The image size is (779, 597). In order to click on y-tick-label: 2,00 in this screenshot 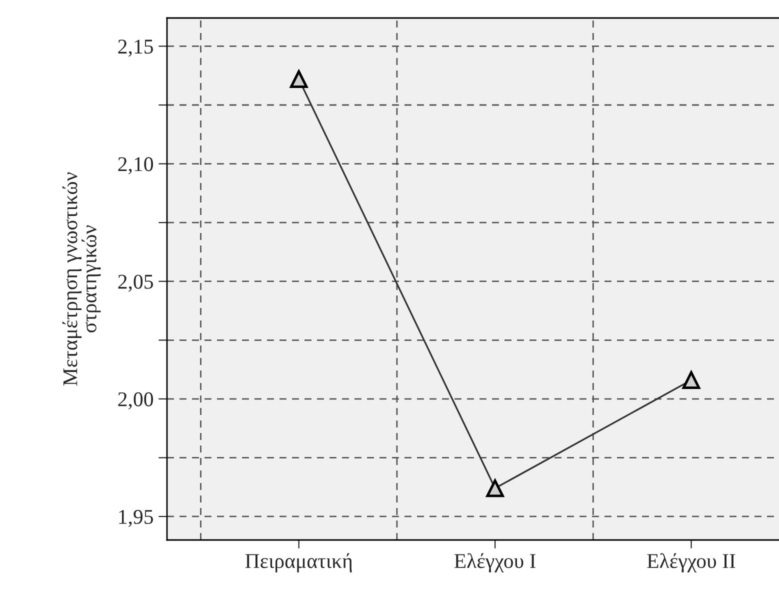, I will do `click(136, 401)`.